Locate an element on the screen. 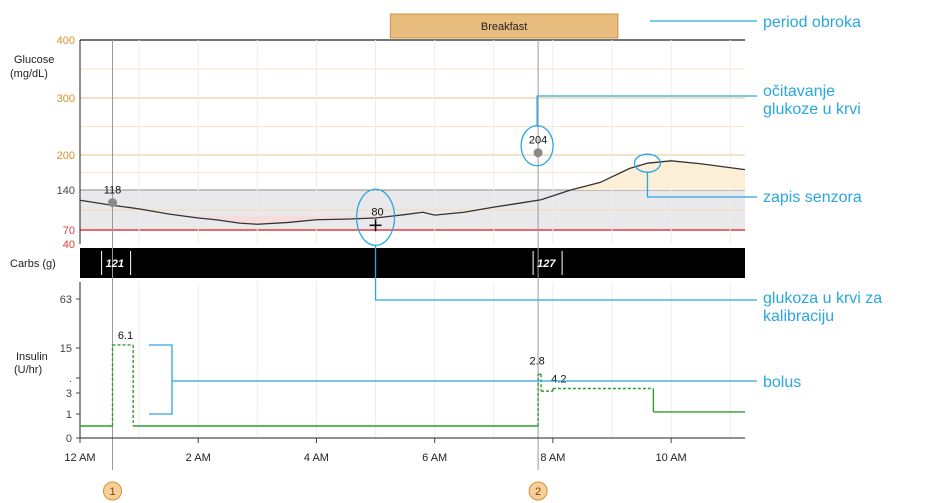 The image size is (926, 503). insulin-axis-unit: (U/hr) is located at coordinates (28, 370).